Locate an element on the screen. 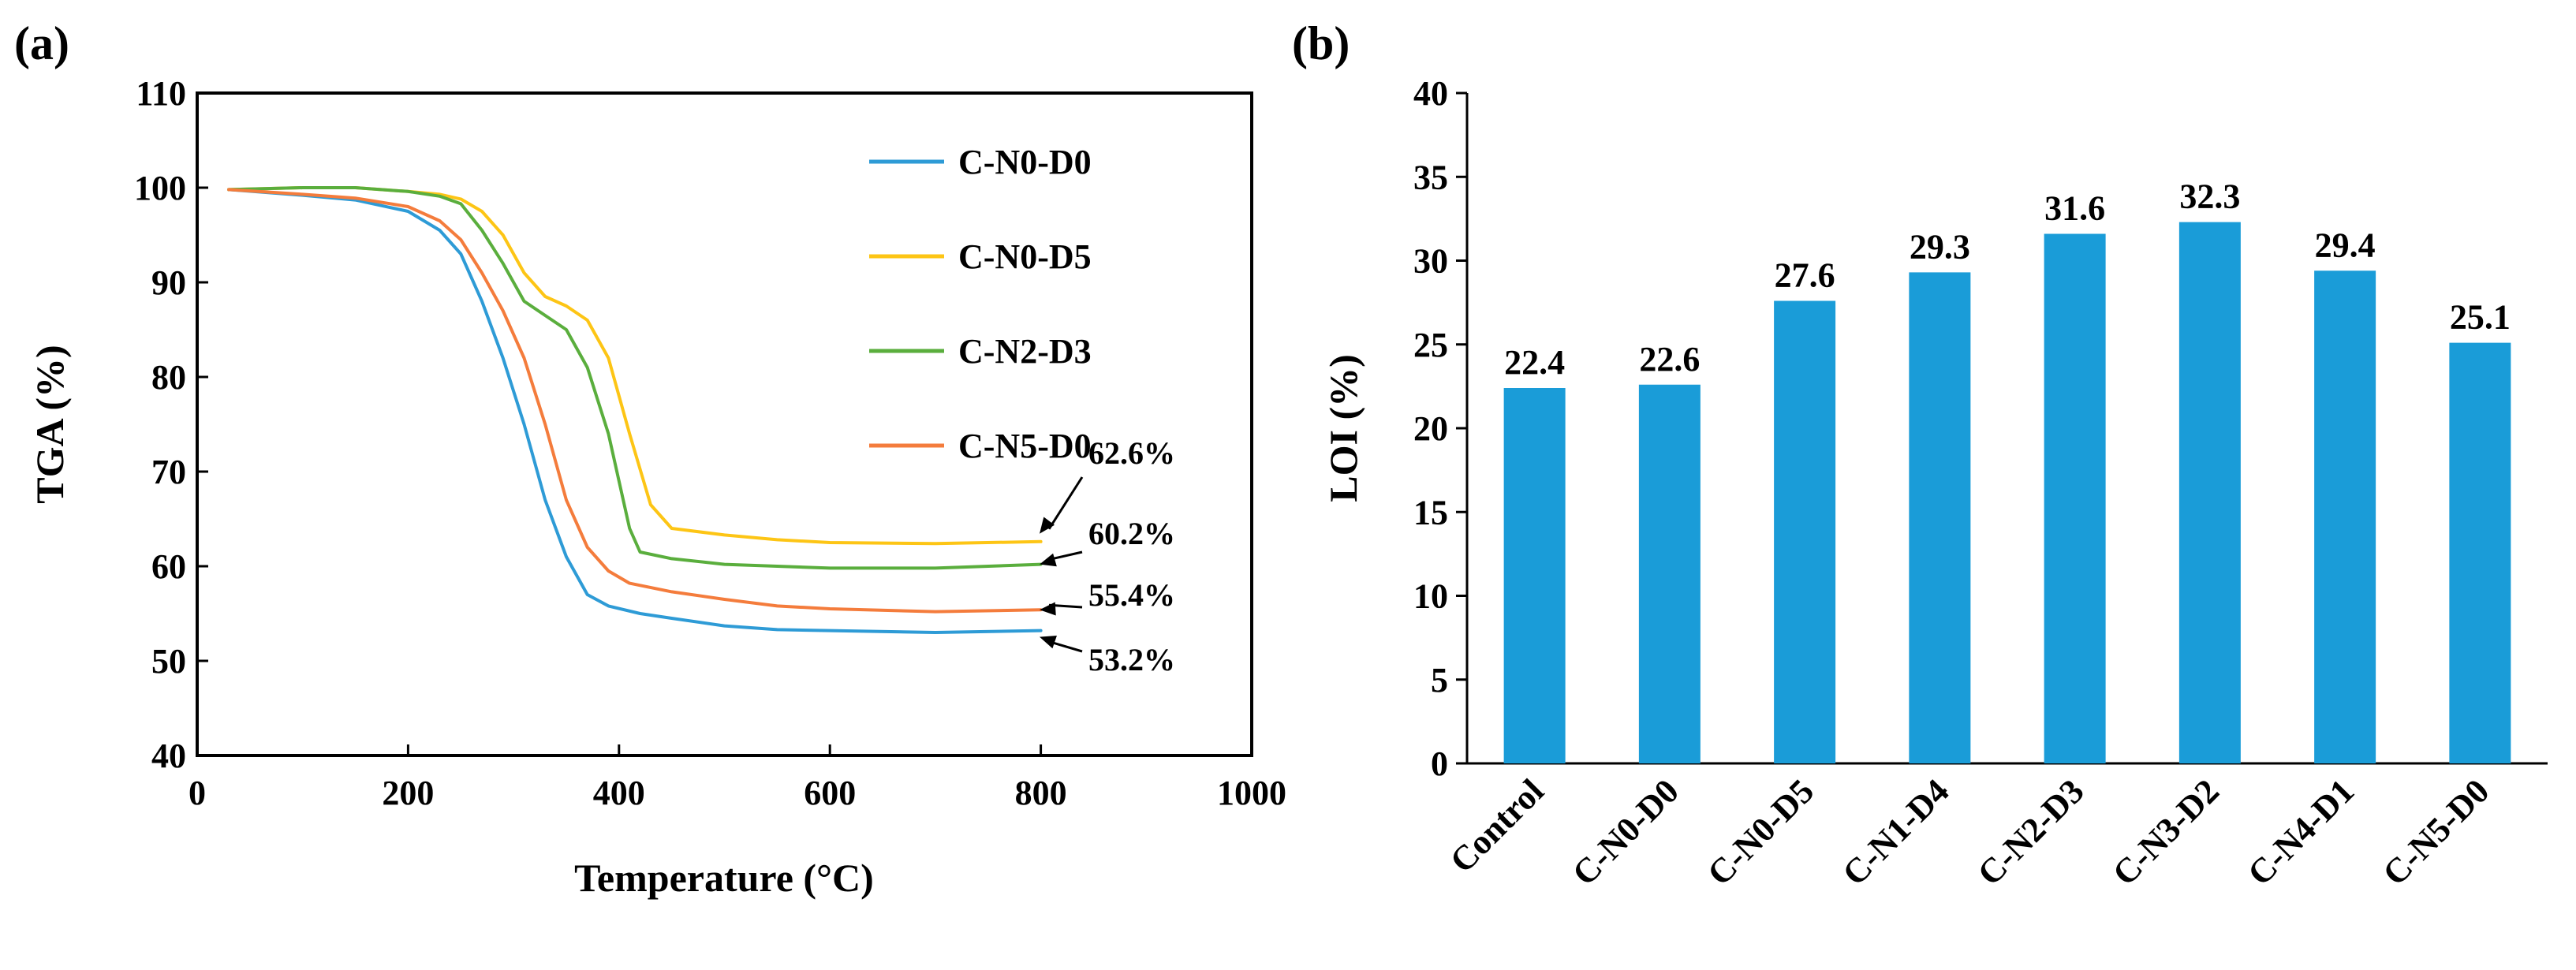  panel-b-y-axis-title: LOI (%) is located at coordinates (1343, 428).